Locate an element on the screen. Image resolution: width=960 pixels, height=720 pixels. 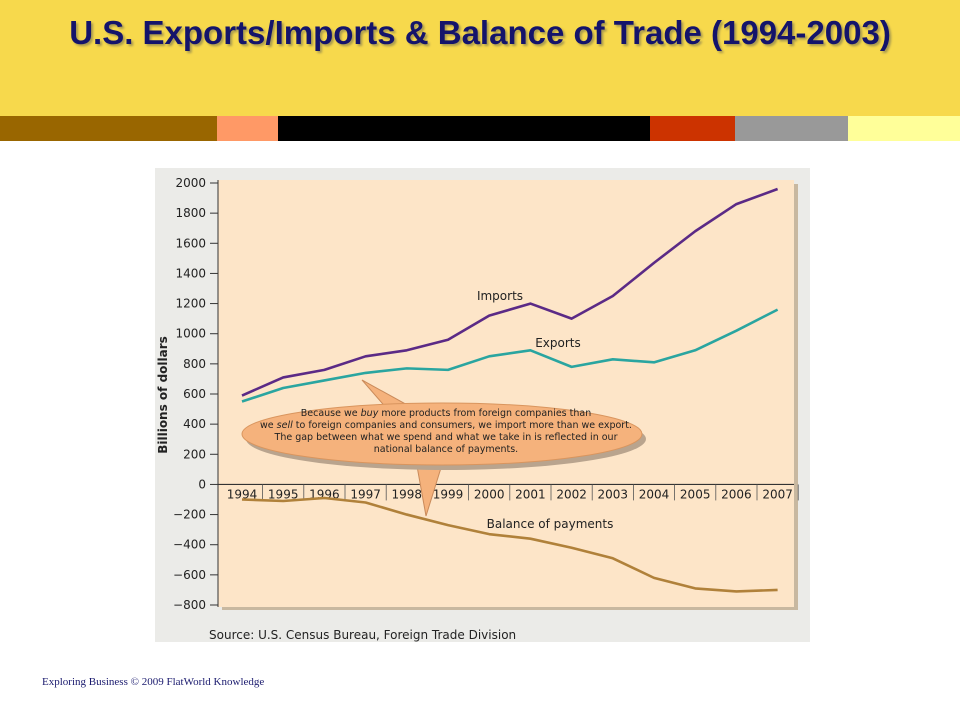
x-tick-label: 1998 is located at coordinates (407, 494).